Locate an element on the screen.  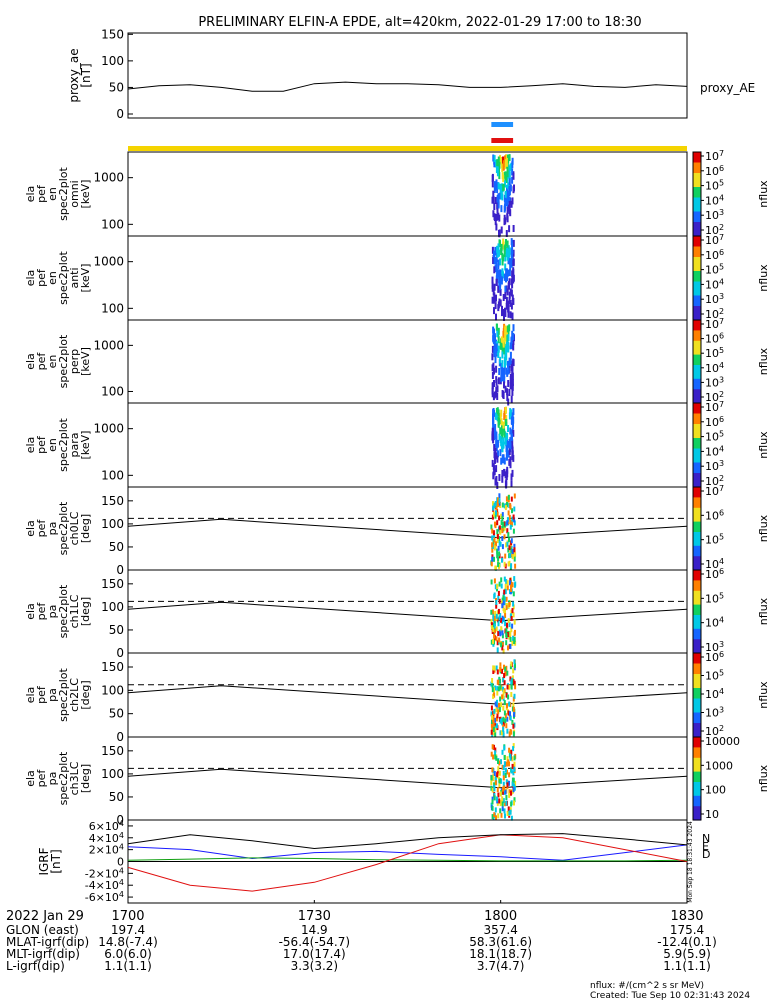
colorbar-tick-label: 106 is located at coordinates (714, 255).